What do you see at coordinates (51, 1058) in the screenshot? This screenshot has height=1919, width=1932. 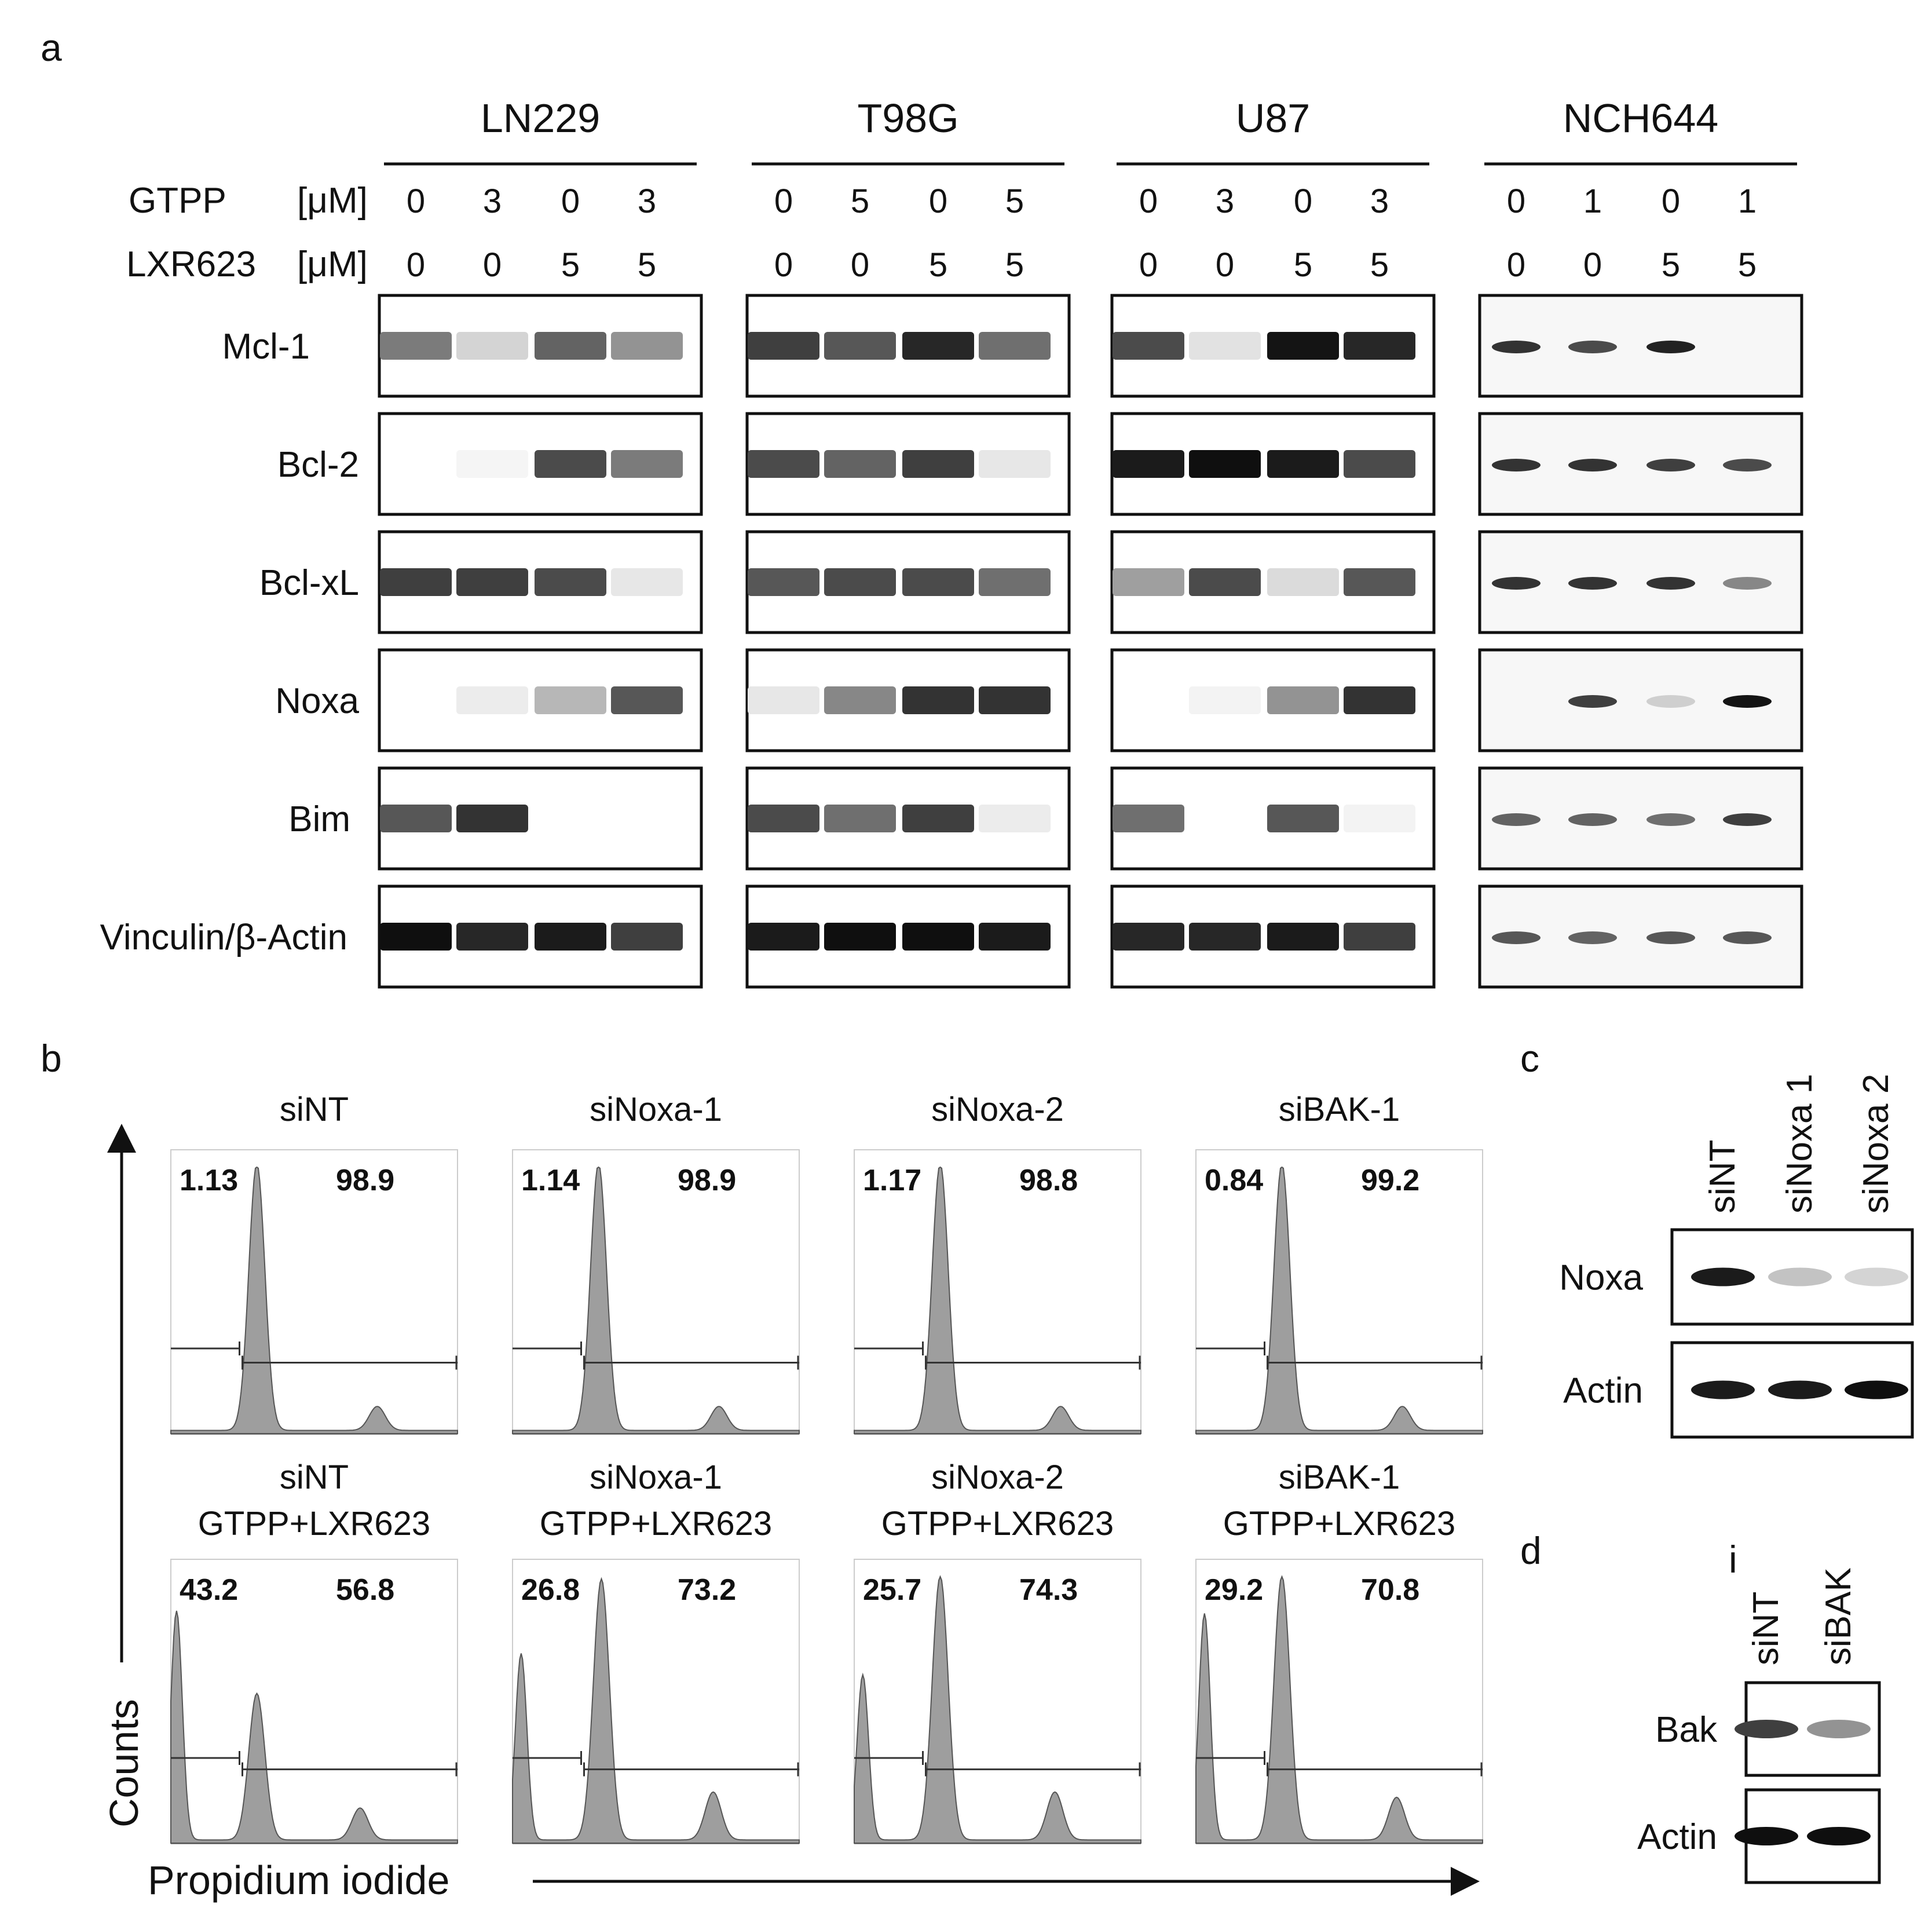 I see `panel-b-letter: b` at bounding box center [51, 1058].